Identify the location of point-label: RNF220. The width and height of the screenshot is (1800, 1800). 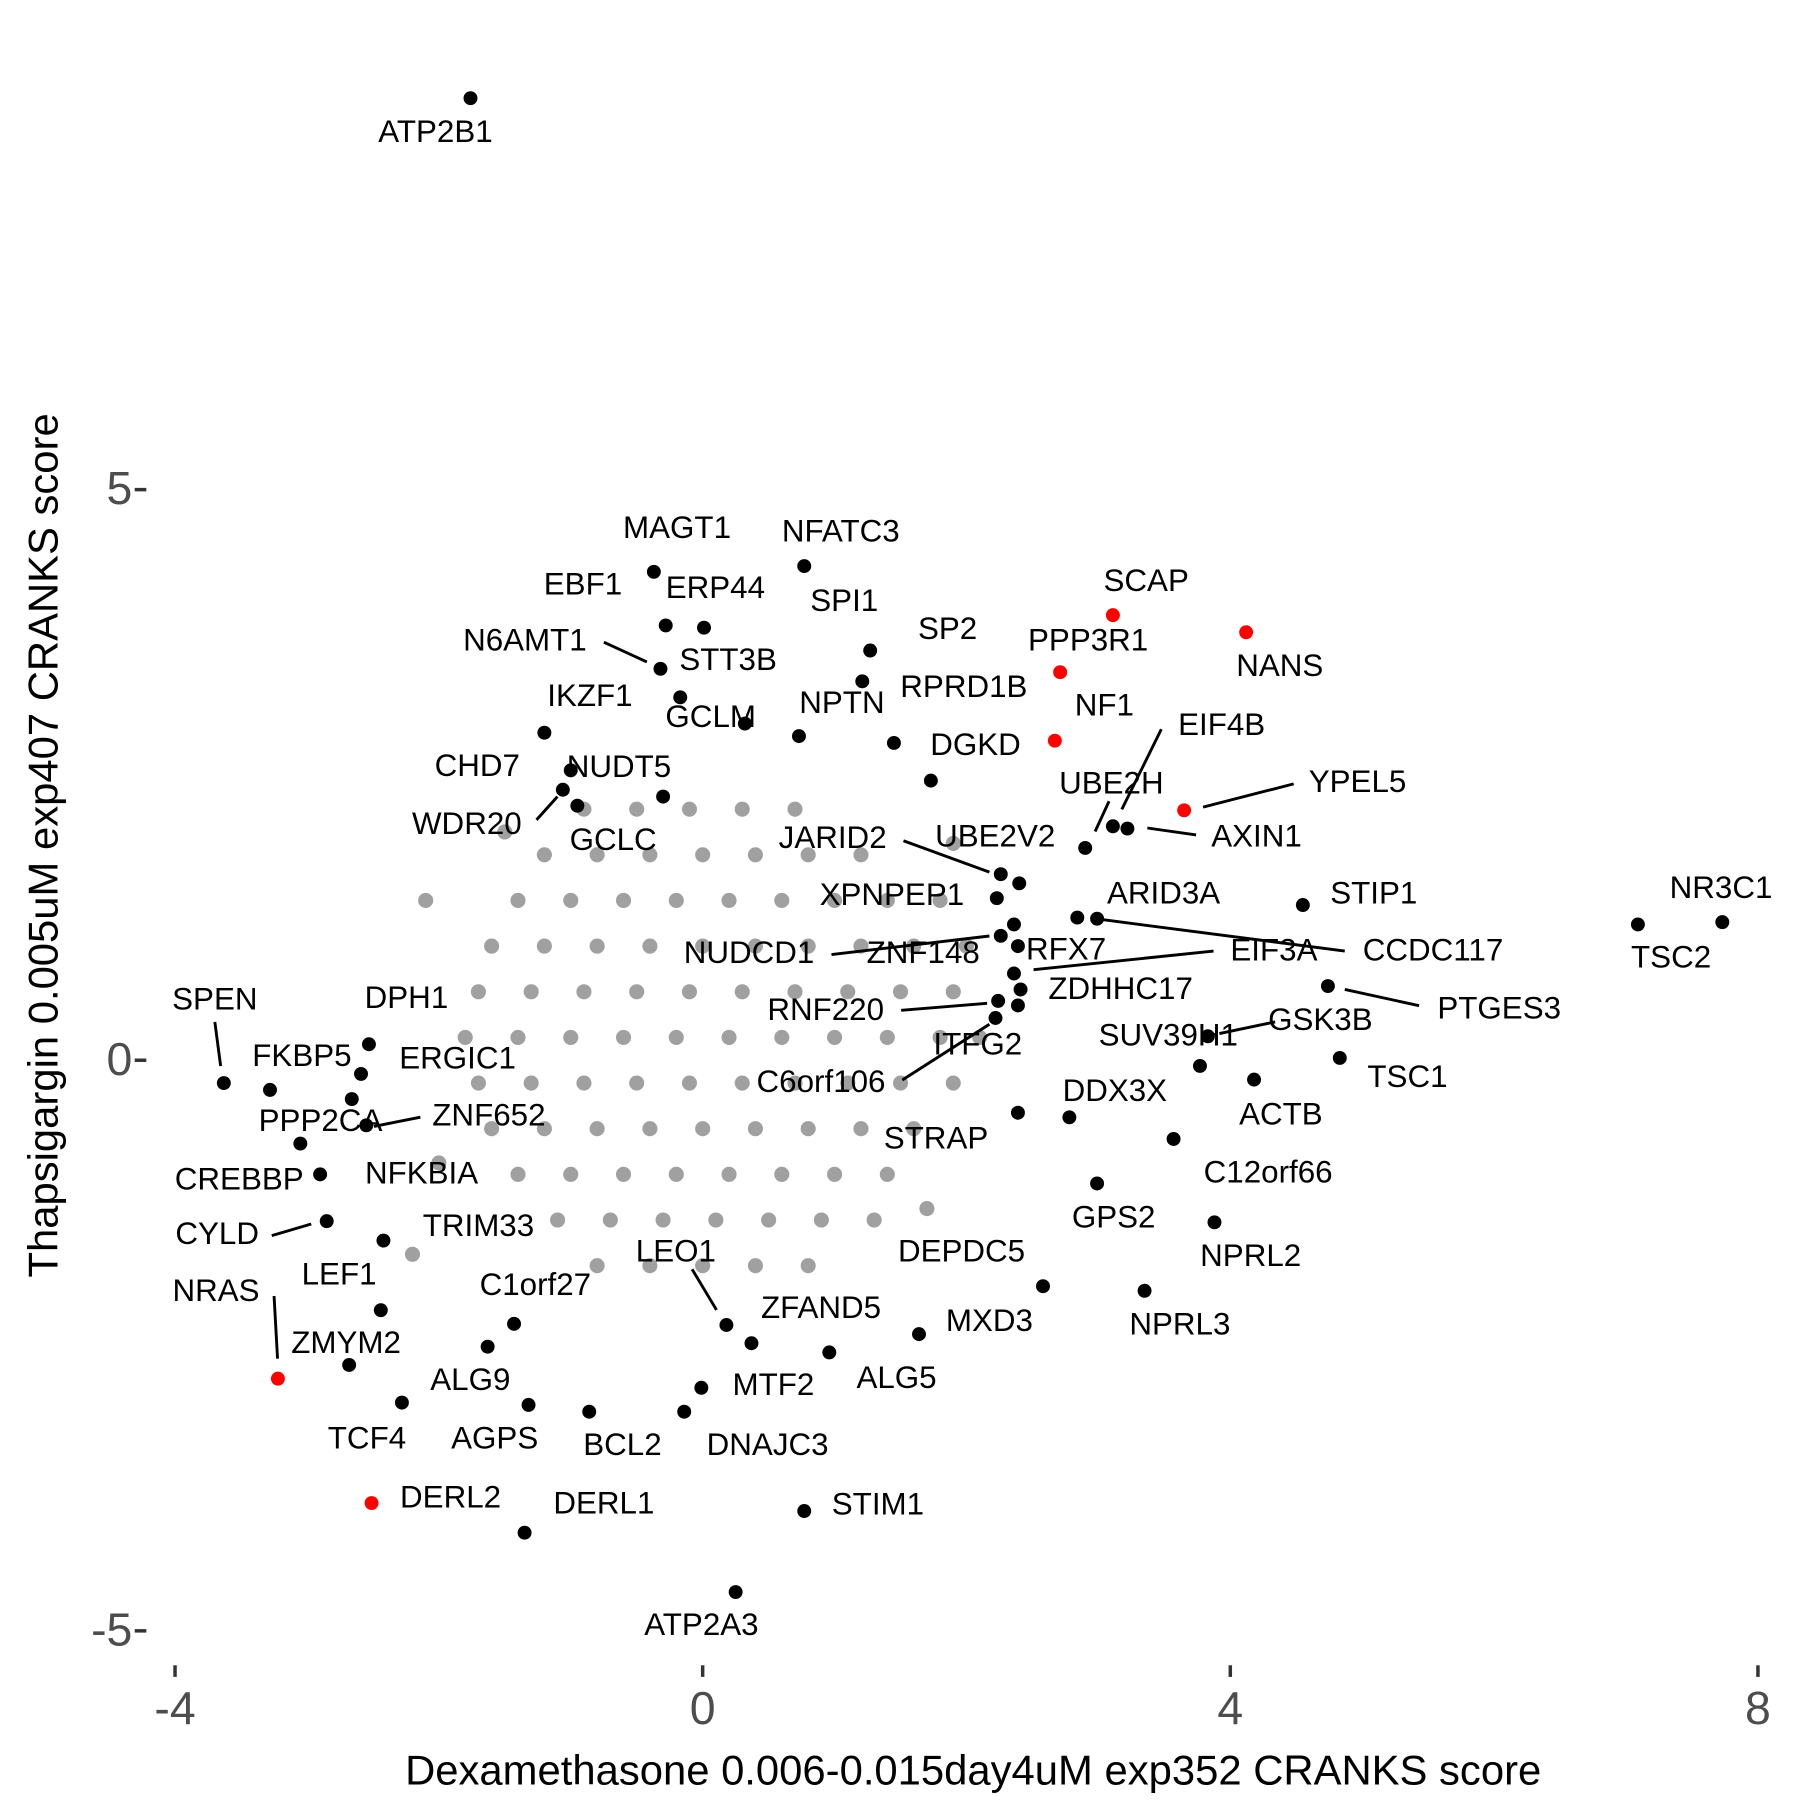
(825, 1009).